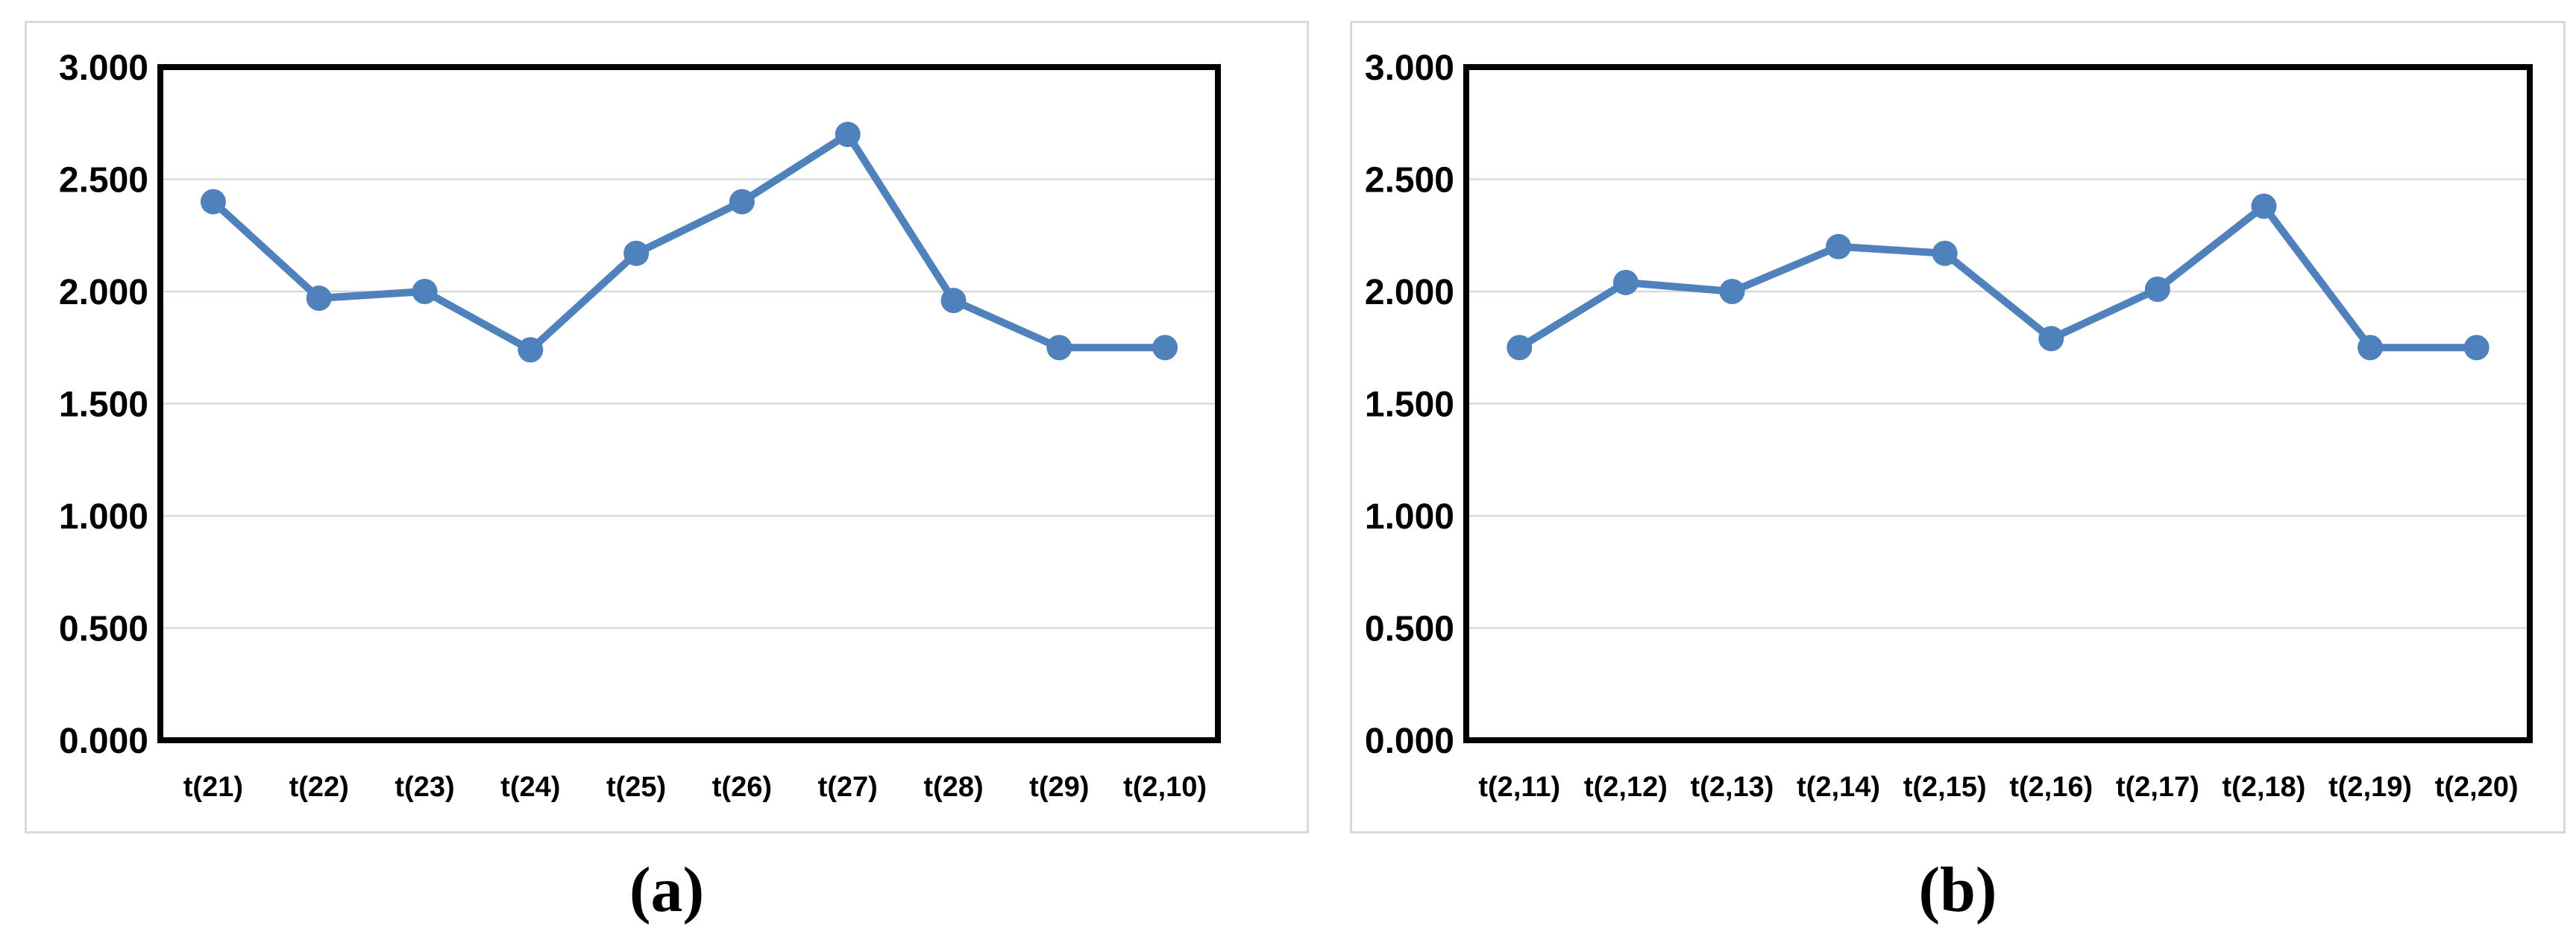 The image size is (2576, 943). Describe the element at coordinates (742, 788) in the screenshot. I see `x-axis-tick-label: t(26)` at that location.